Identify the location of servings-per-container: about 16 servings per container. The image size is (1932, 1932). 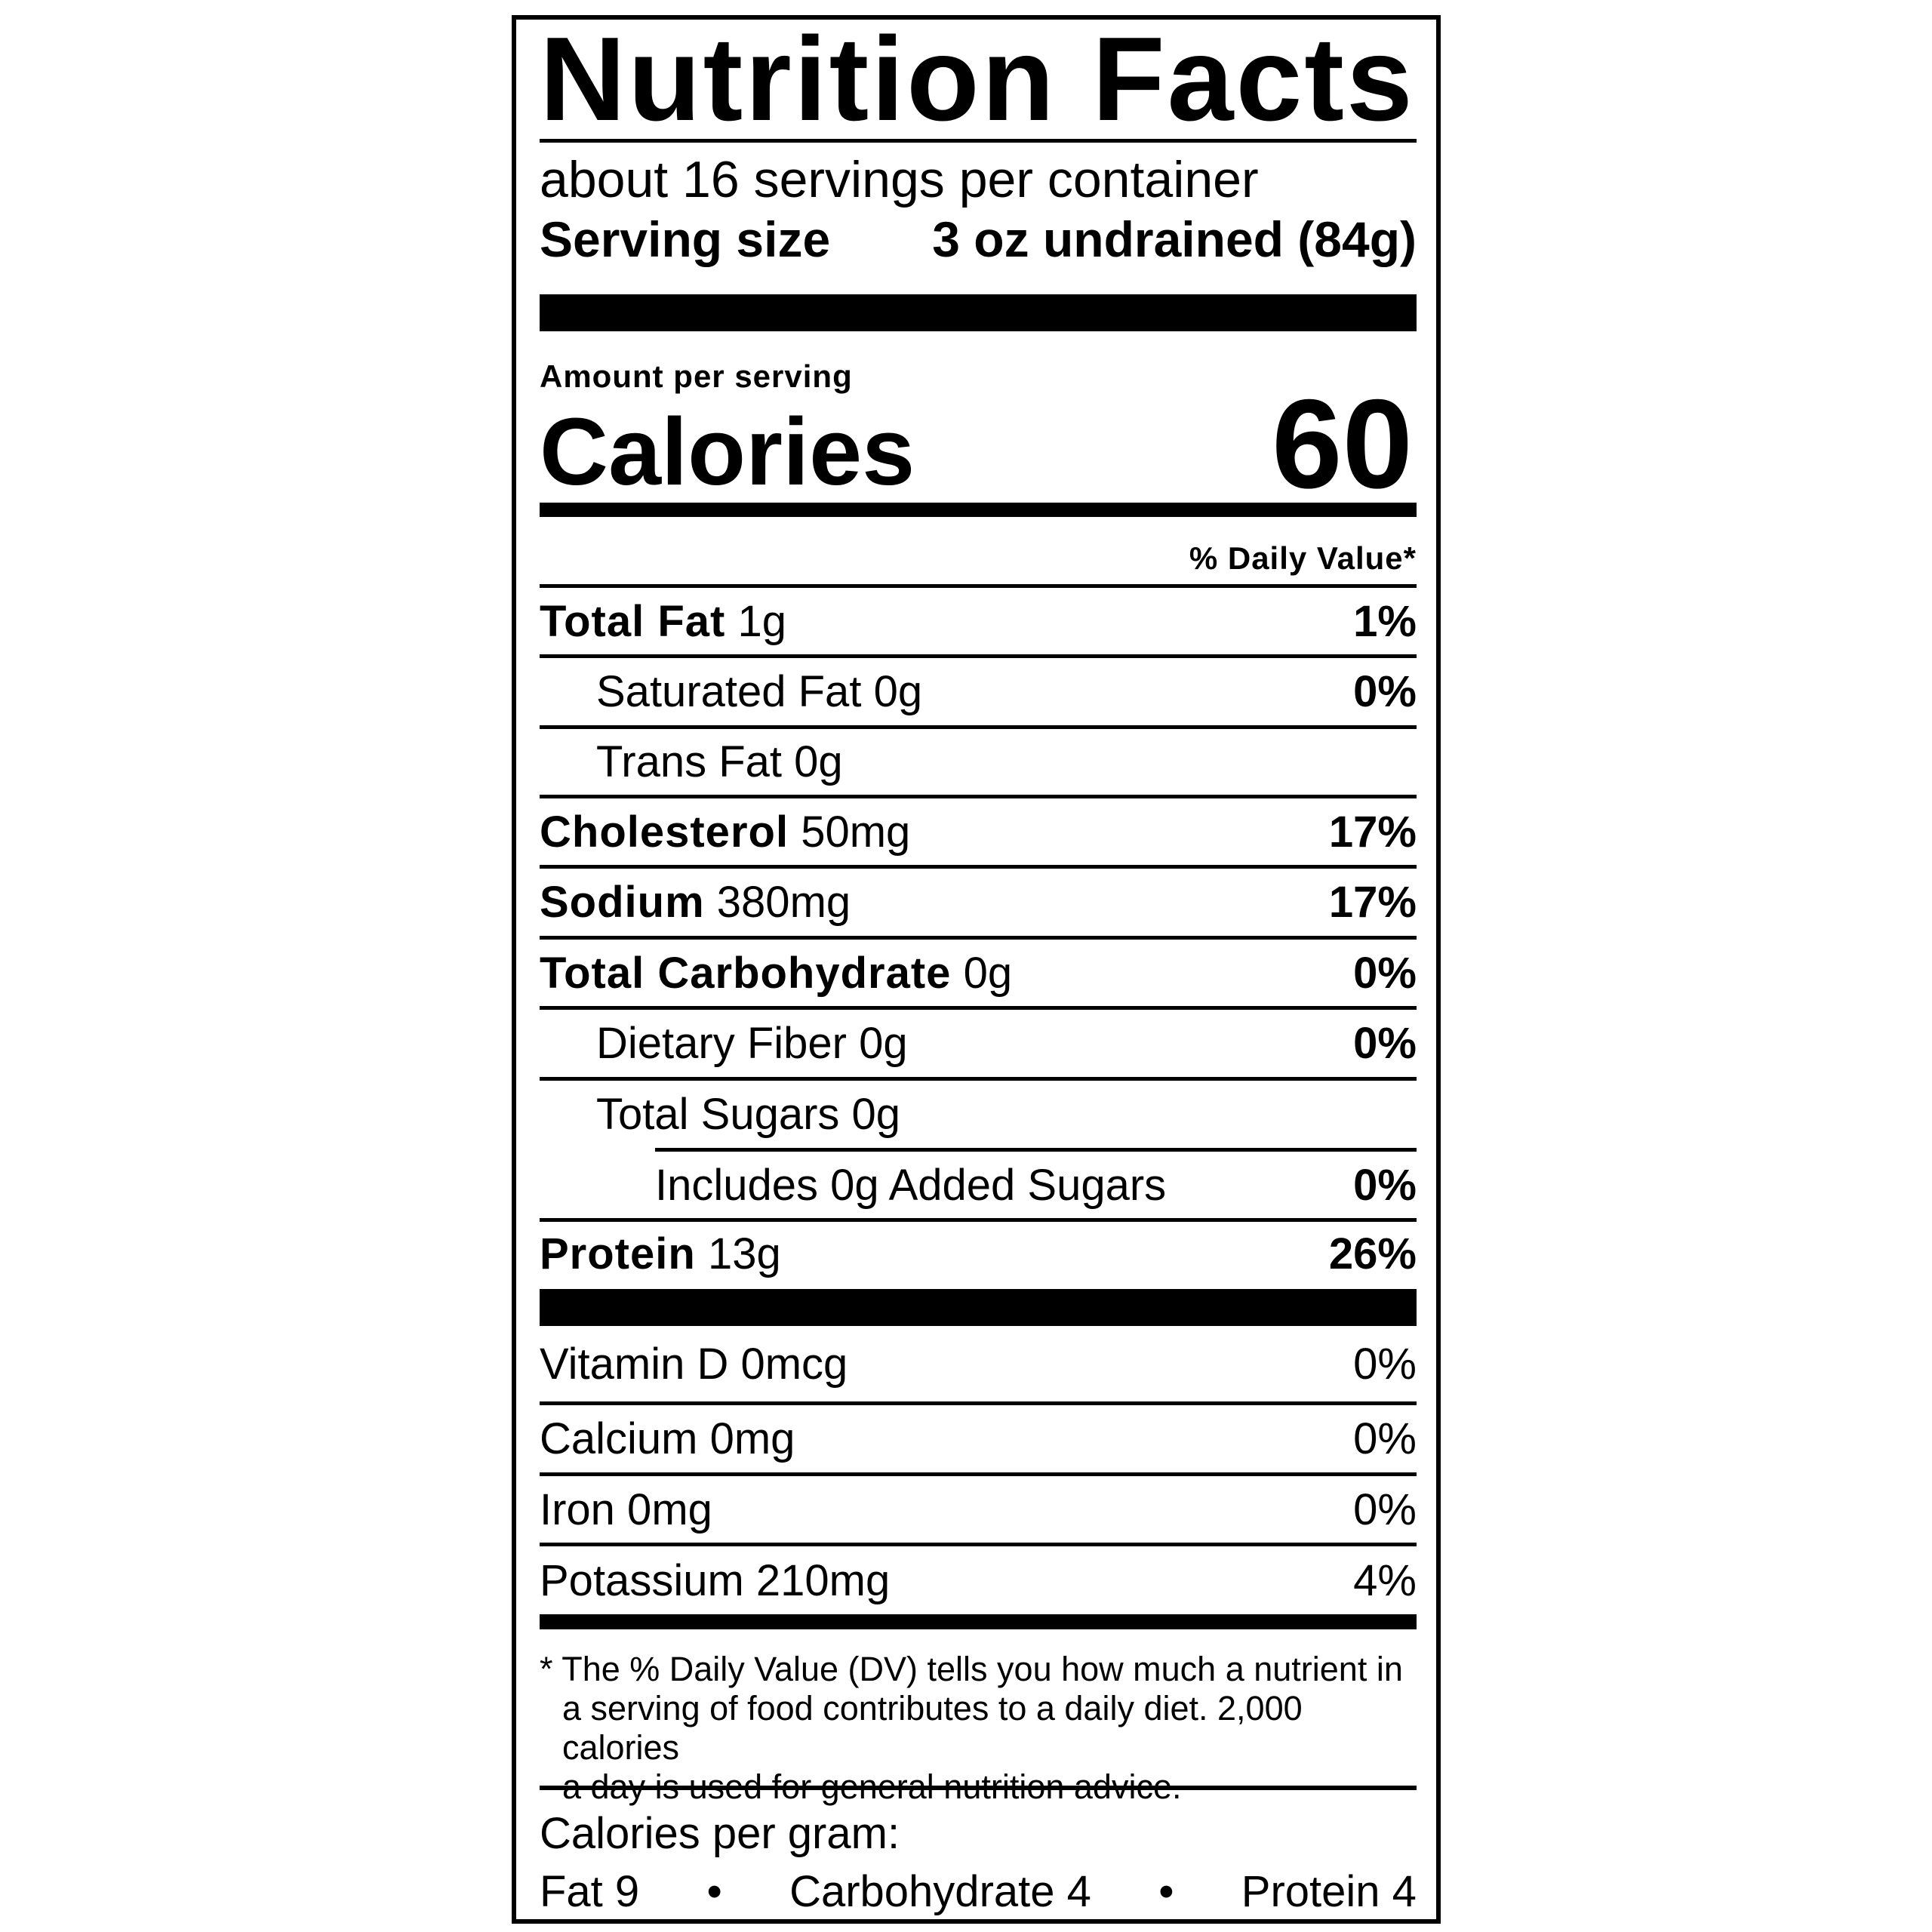
(899, 179).